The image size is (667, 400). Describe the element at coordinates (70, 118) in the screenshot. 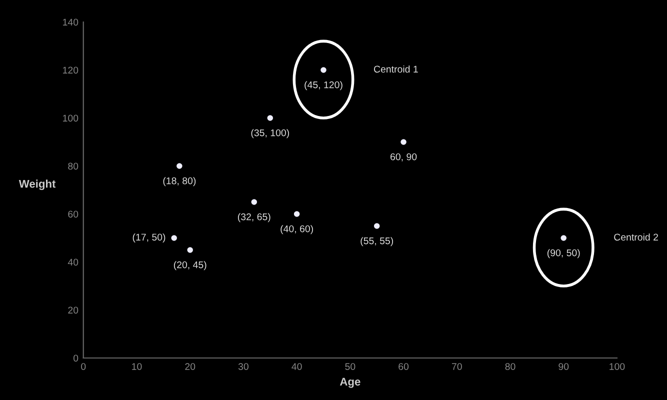

I see `y-tick-label: 100` at that location.